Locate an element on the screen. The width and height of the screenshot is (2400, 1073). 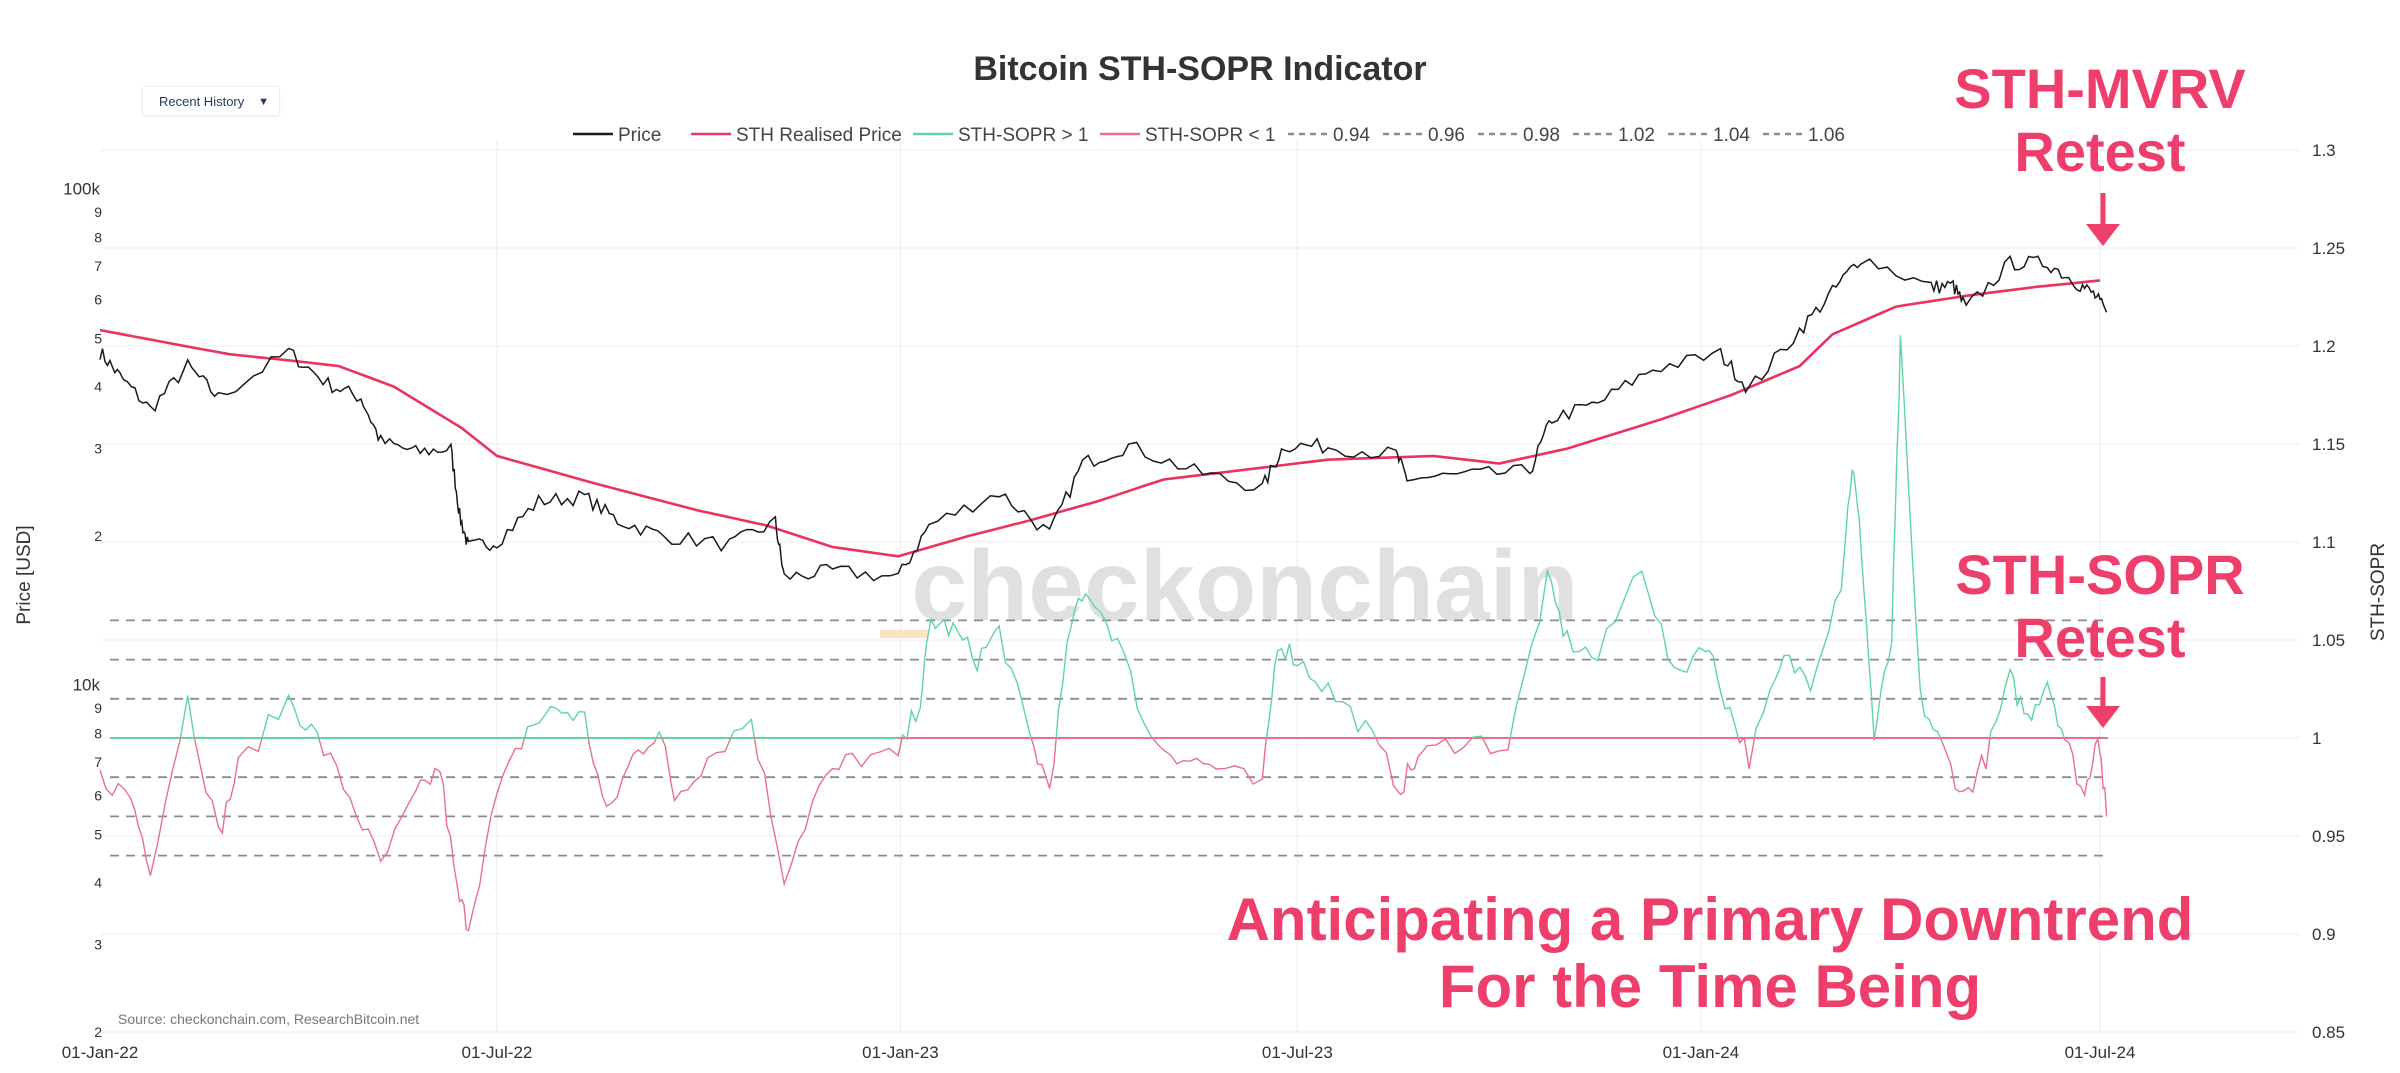
annotation-mvrv-line2: Retest is located at coordinates (2100, 151).